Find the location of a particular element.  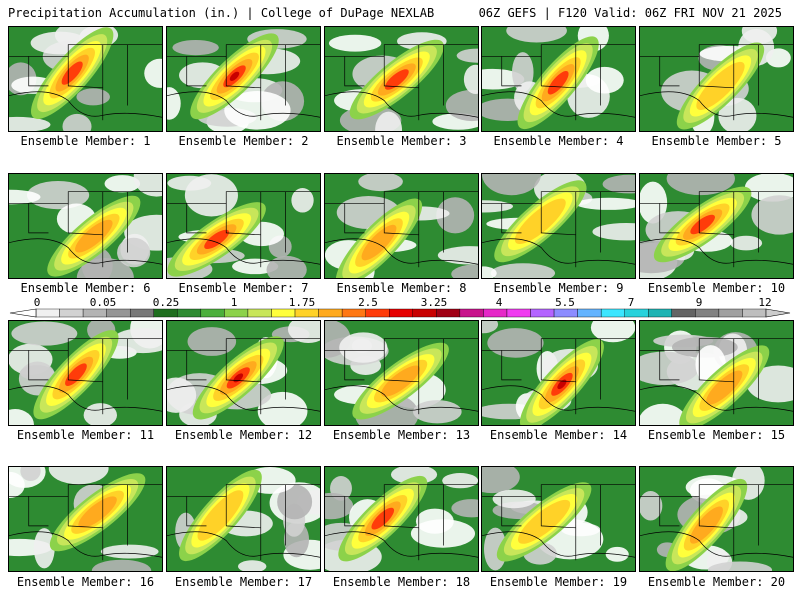

ensemble-member-label: Ensemble Member: 6 is located at coordinates (85, 288).